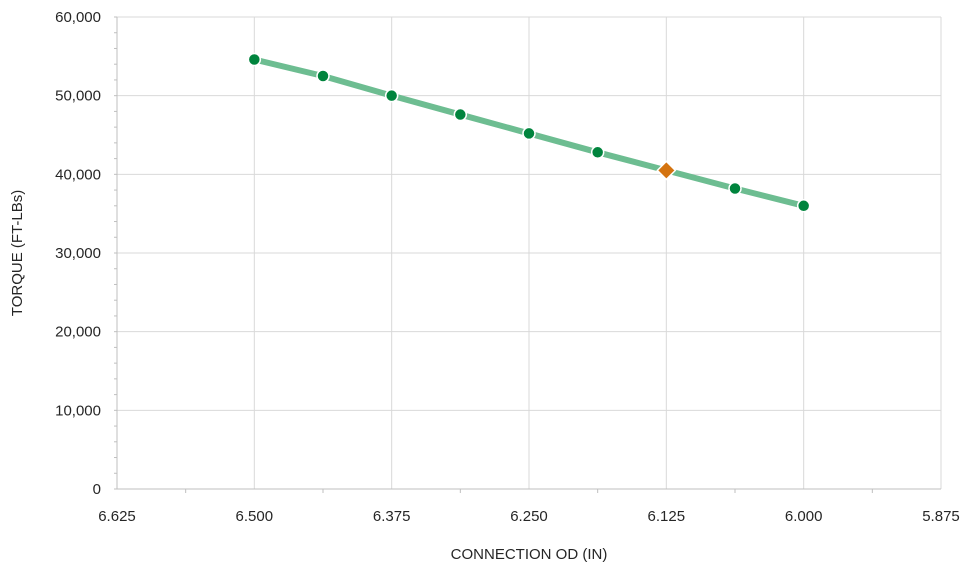 Image resolution: width=966 pixels, height=568 pixels. I want to click on y-tick-label: 60,000, so click(78, 17).